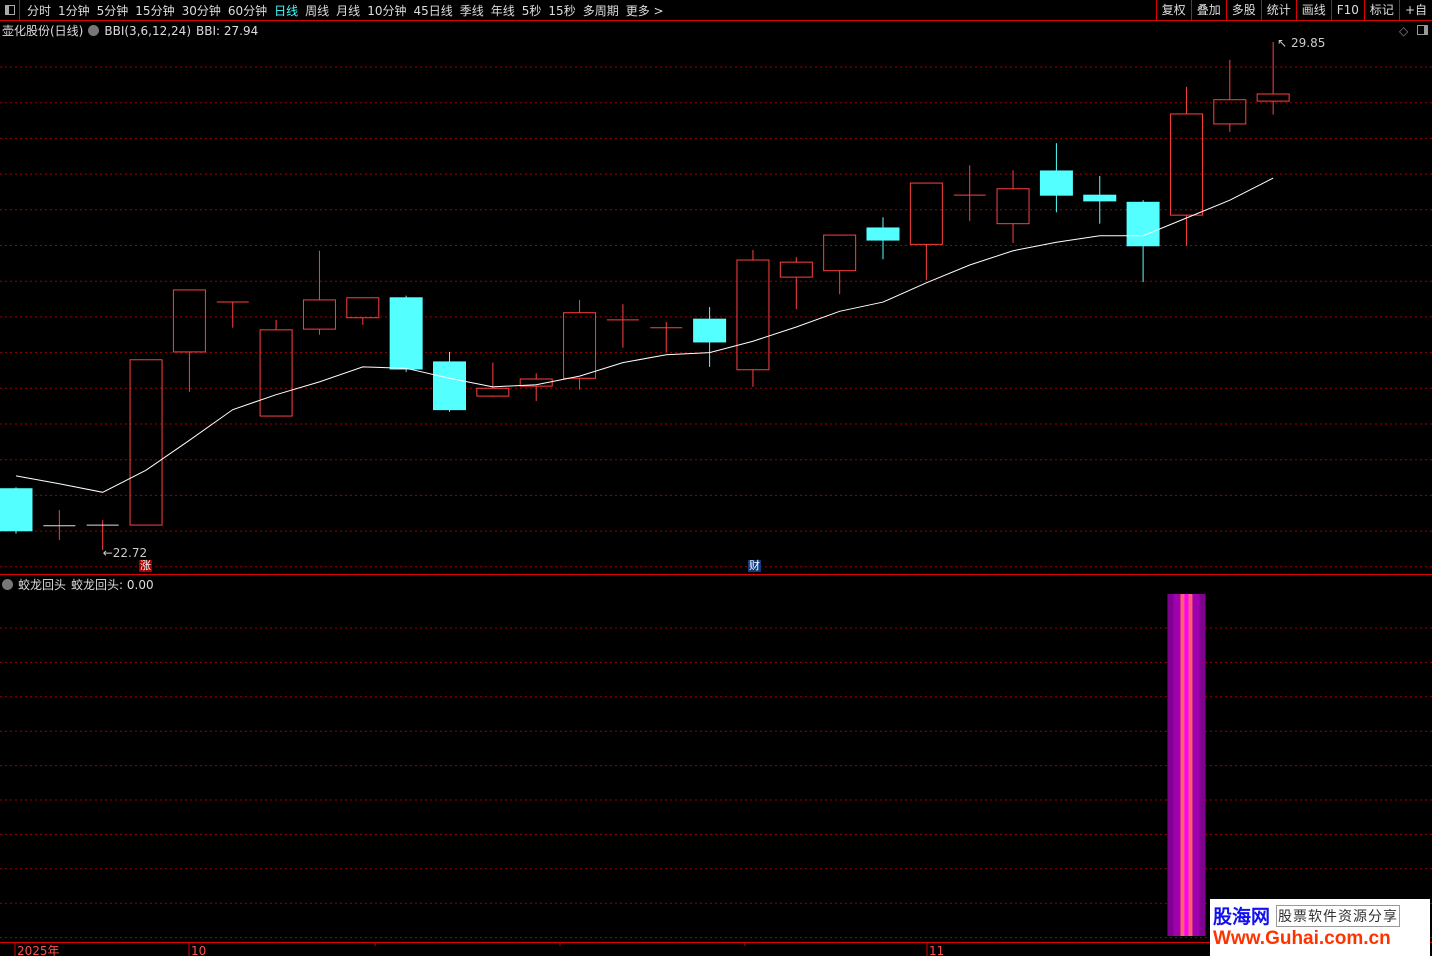 This screenshot has width=1432, height=956. Describe the element at coordinates (42, 585) in the screenshot. I see `indicator-panel-name: 蛟龙回头` at that location.